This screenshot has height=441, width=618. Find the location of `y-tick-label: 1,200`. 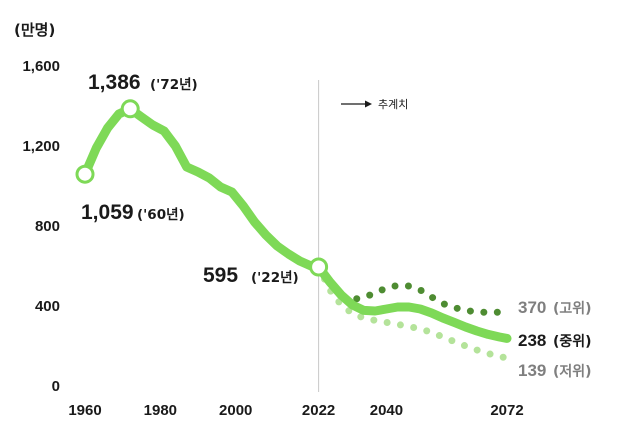

y-tick-label: 1,200 is located at coordinates (41, 146).